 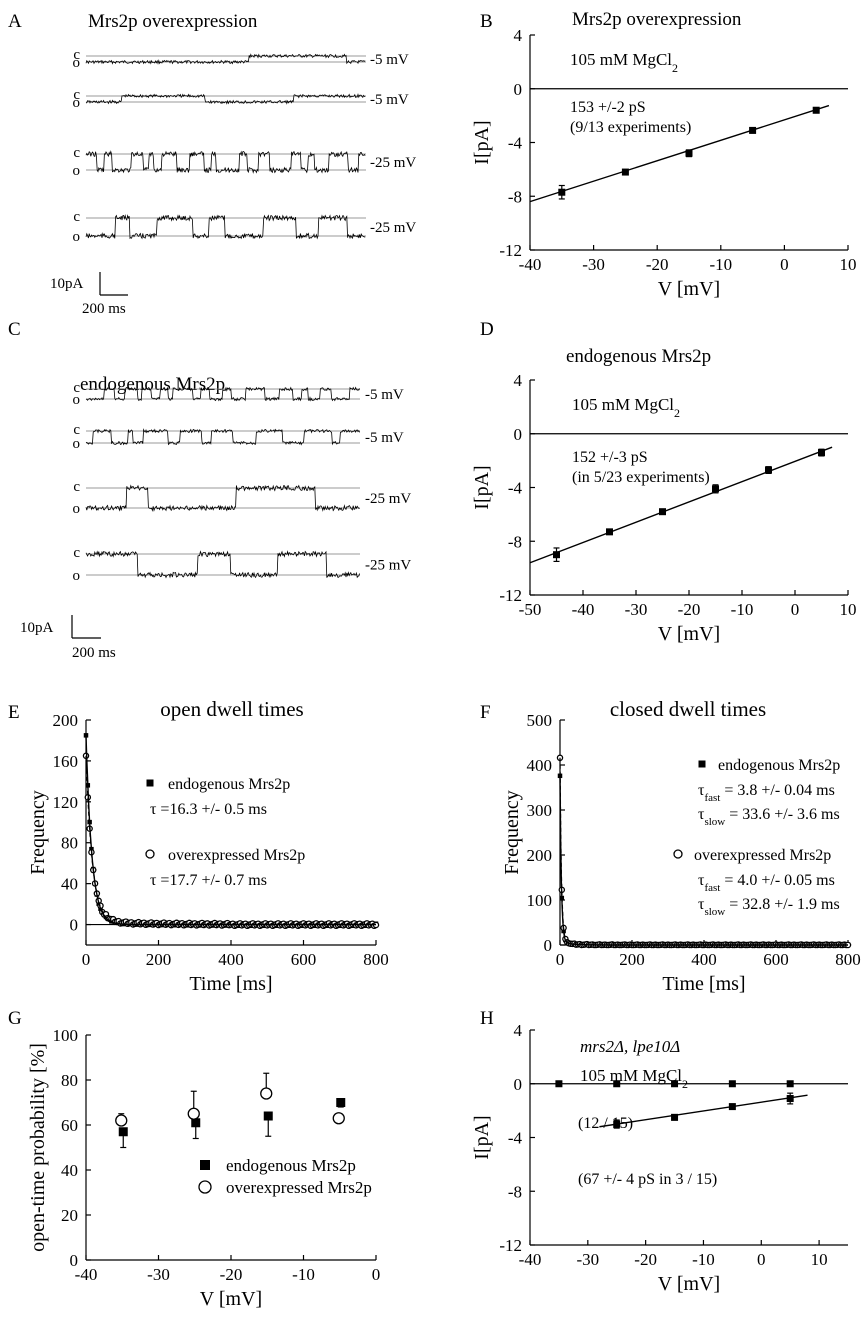 What do you see at coordinates (714, 822) in the screenshot?
I see `chart-f-legend-tau-slow-endogenous-sub: slow` at bounding box center [714, 822].